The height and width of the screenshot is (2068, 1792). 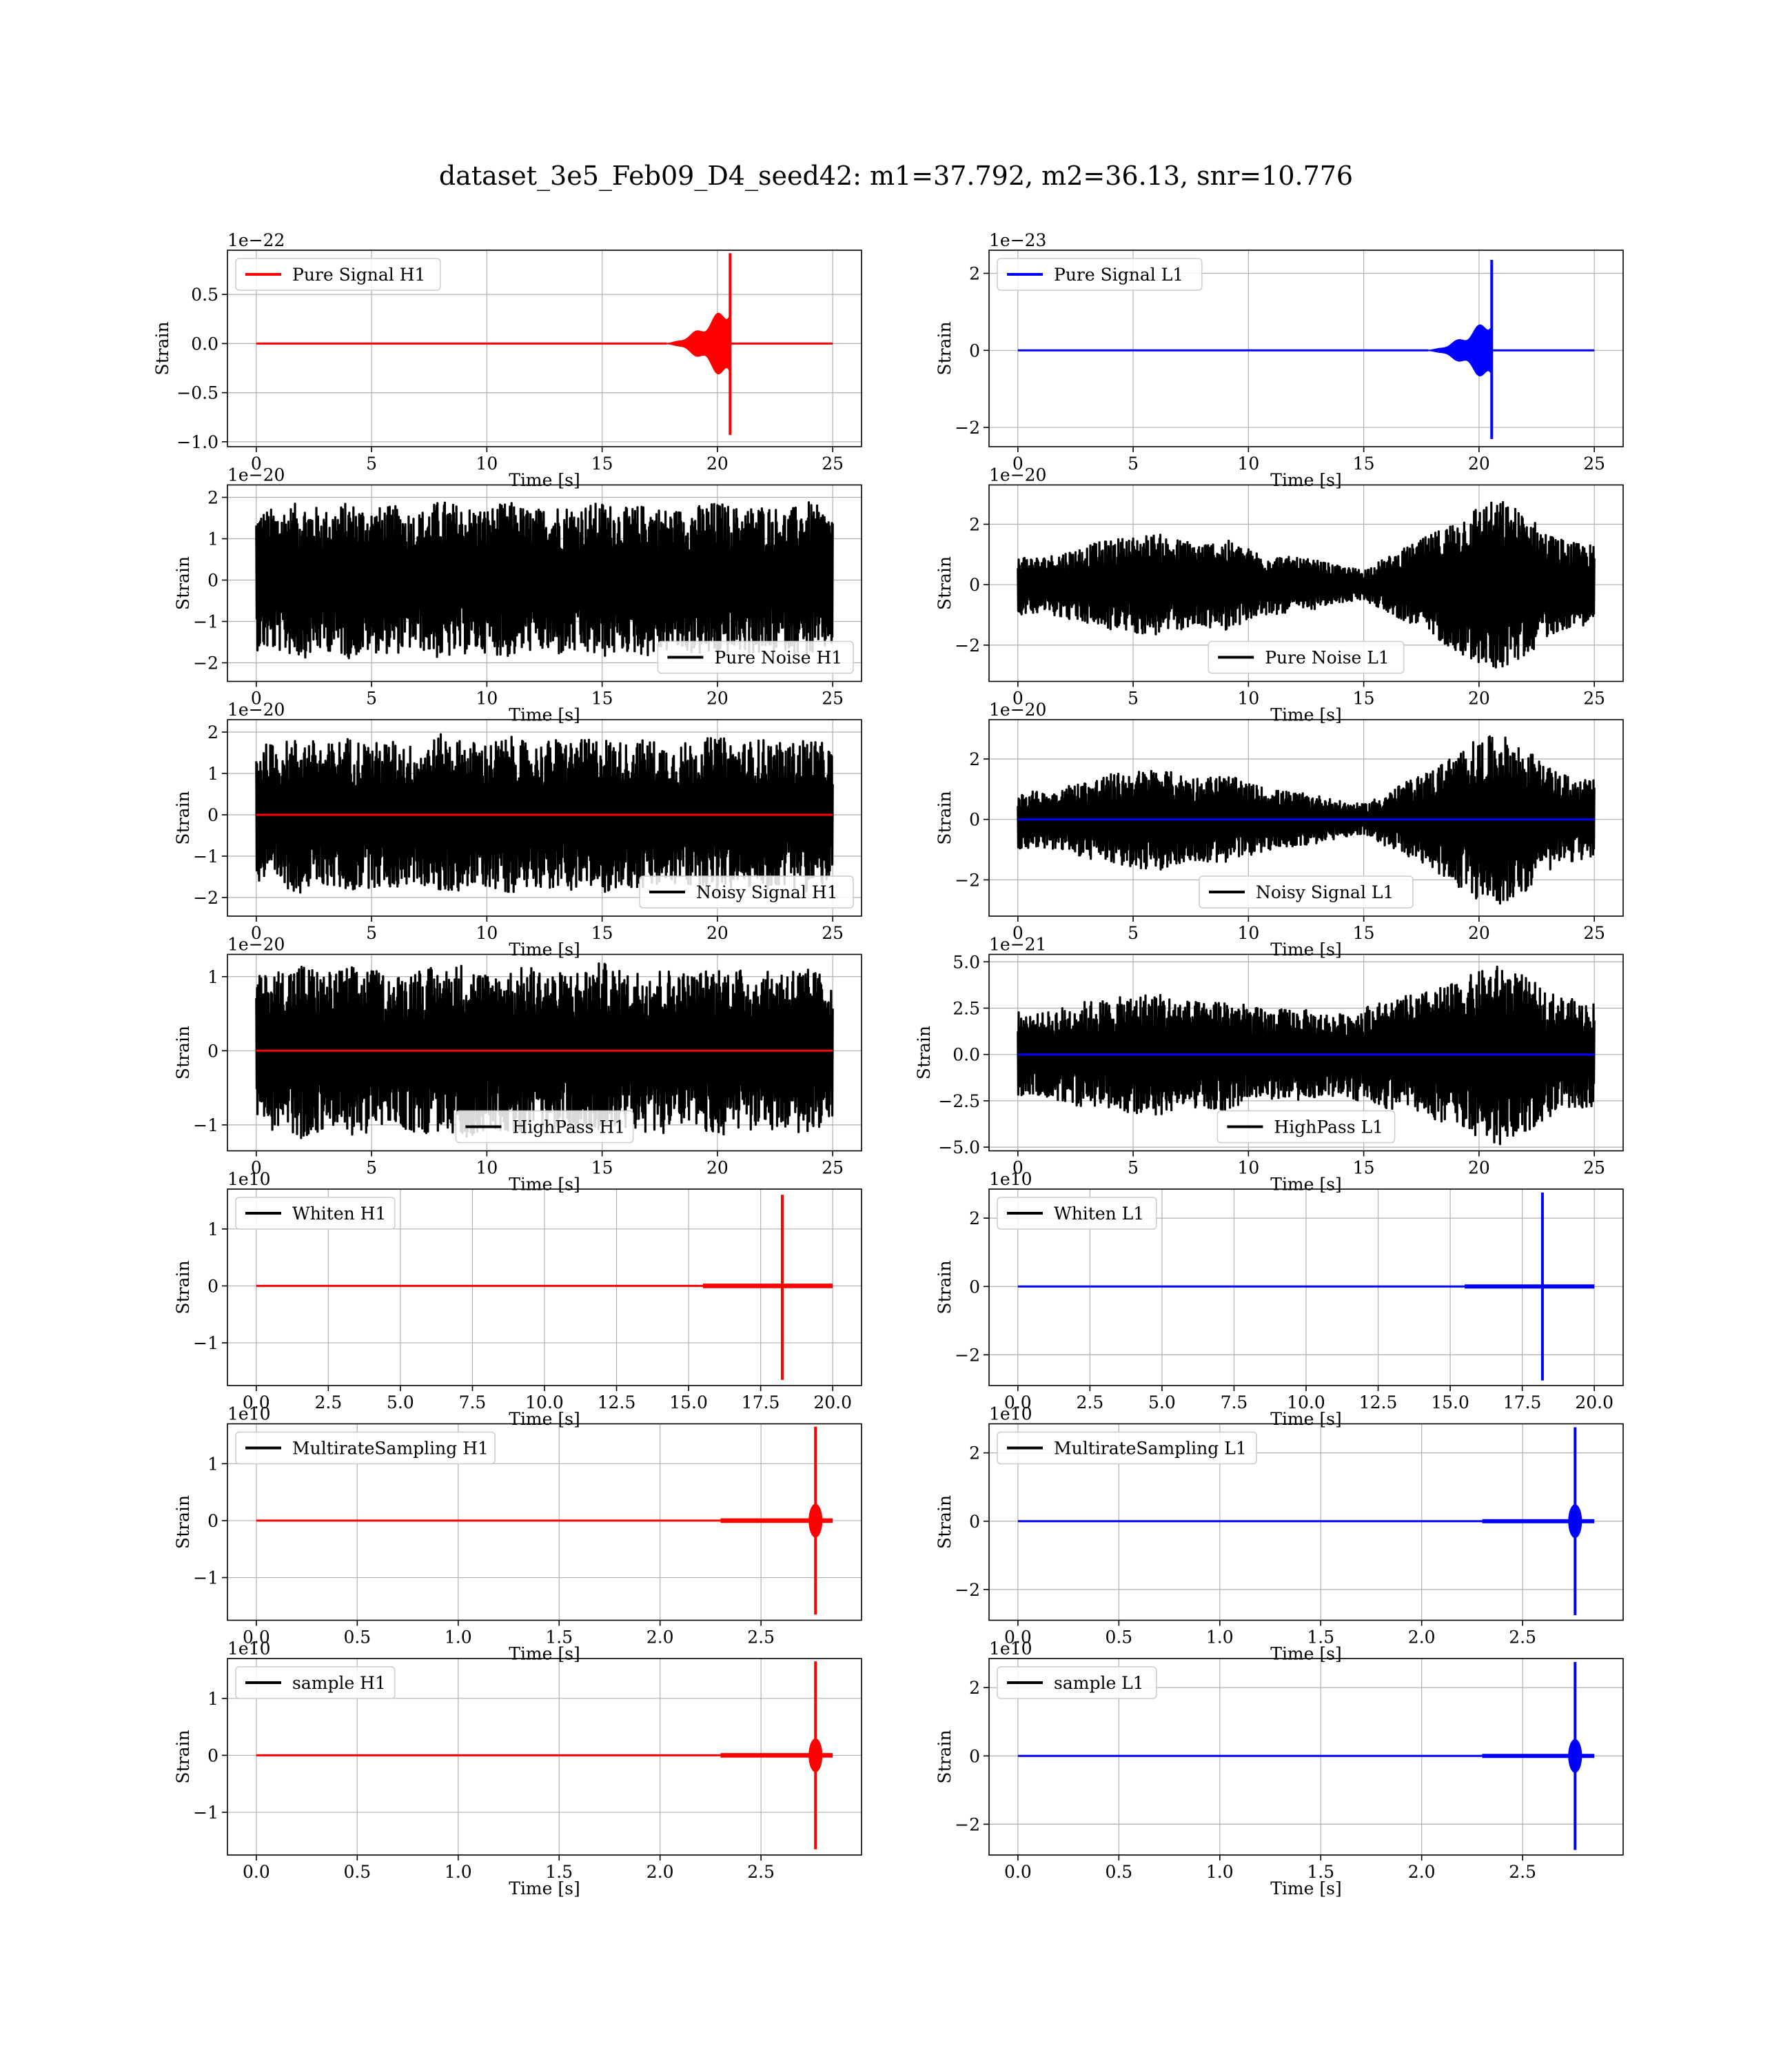 I want to click on y-tick-label: 2.5, so click(x=966, y=1008).